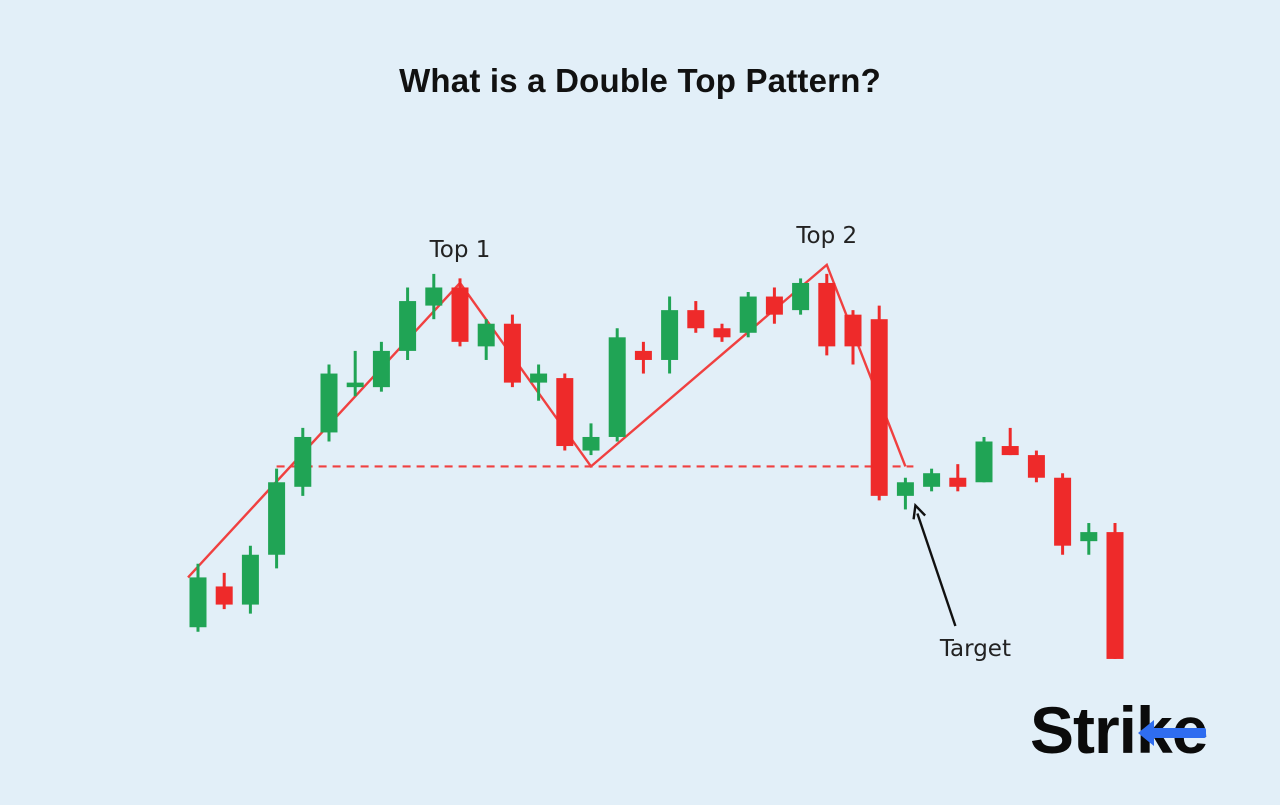 This screenshot has height=805, width=1280. I want to click on logo-arrow-icon, so click(1146, 733).